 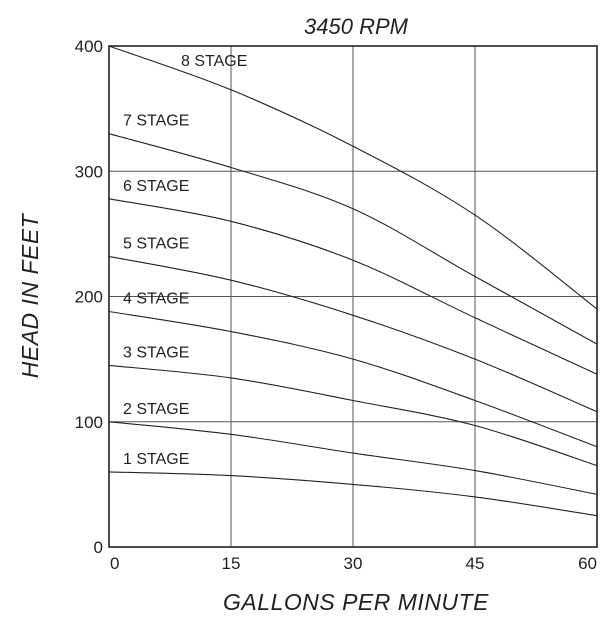 I want to click on x-axis-label: GALLONS PER MINUTE, so click(x=356, y=602).